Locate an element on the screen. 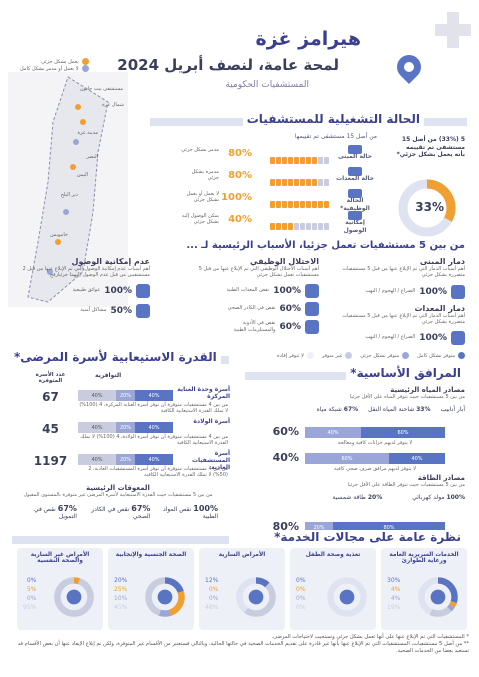 The image size is (479, 677). map-label-yemen: اليمن is located at coordinates (82, 175).